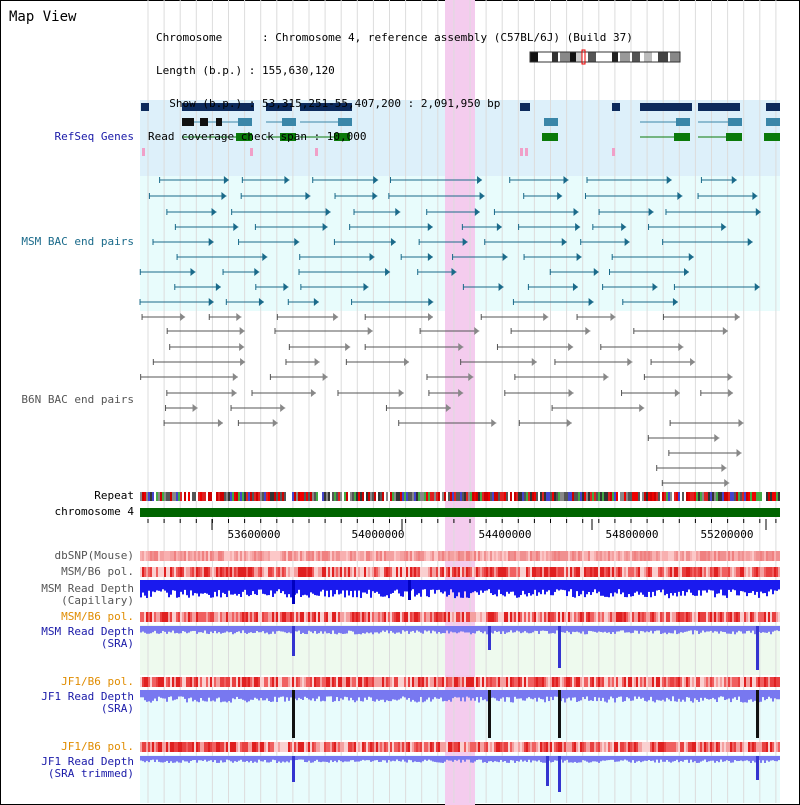  What do you see at coordinates (565, 57) in the screenshot?
I see `ideogram-band` at bounding box center [565, 57].